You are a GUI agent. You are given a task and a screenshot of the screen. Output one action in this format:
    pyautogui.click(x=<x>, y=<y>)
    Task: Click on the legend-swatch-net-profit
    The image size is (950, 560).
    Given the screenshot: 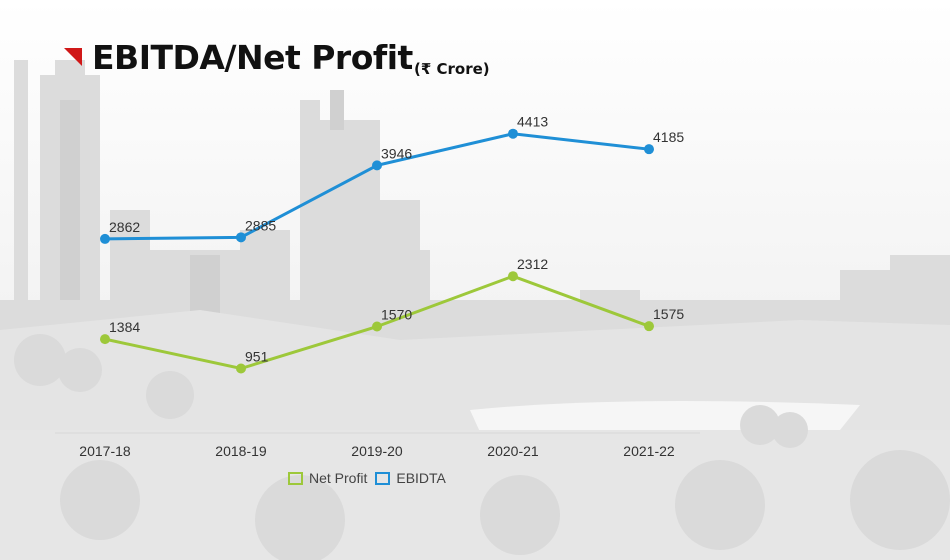 What is the action you would take?
    pyautogui.click(x=295, y=478)
    